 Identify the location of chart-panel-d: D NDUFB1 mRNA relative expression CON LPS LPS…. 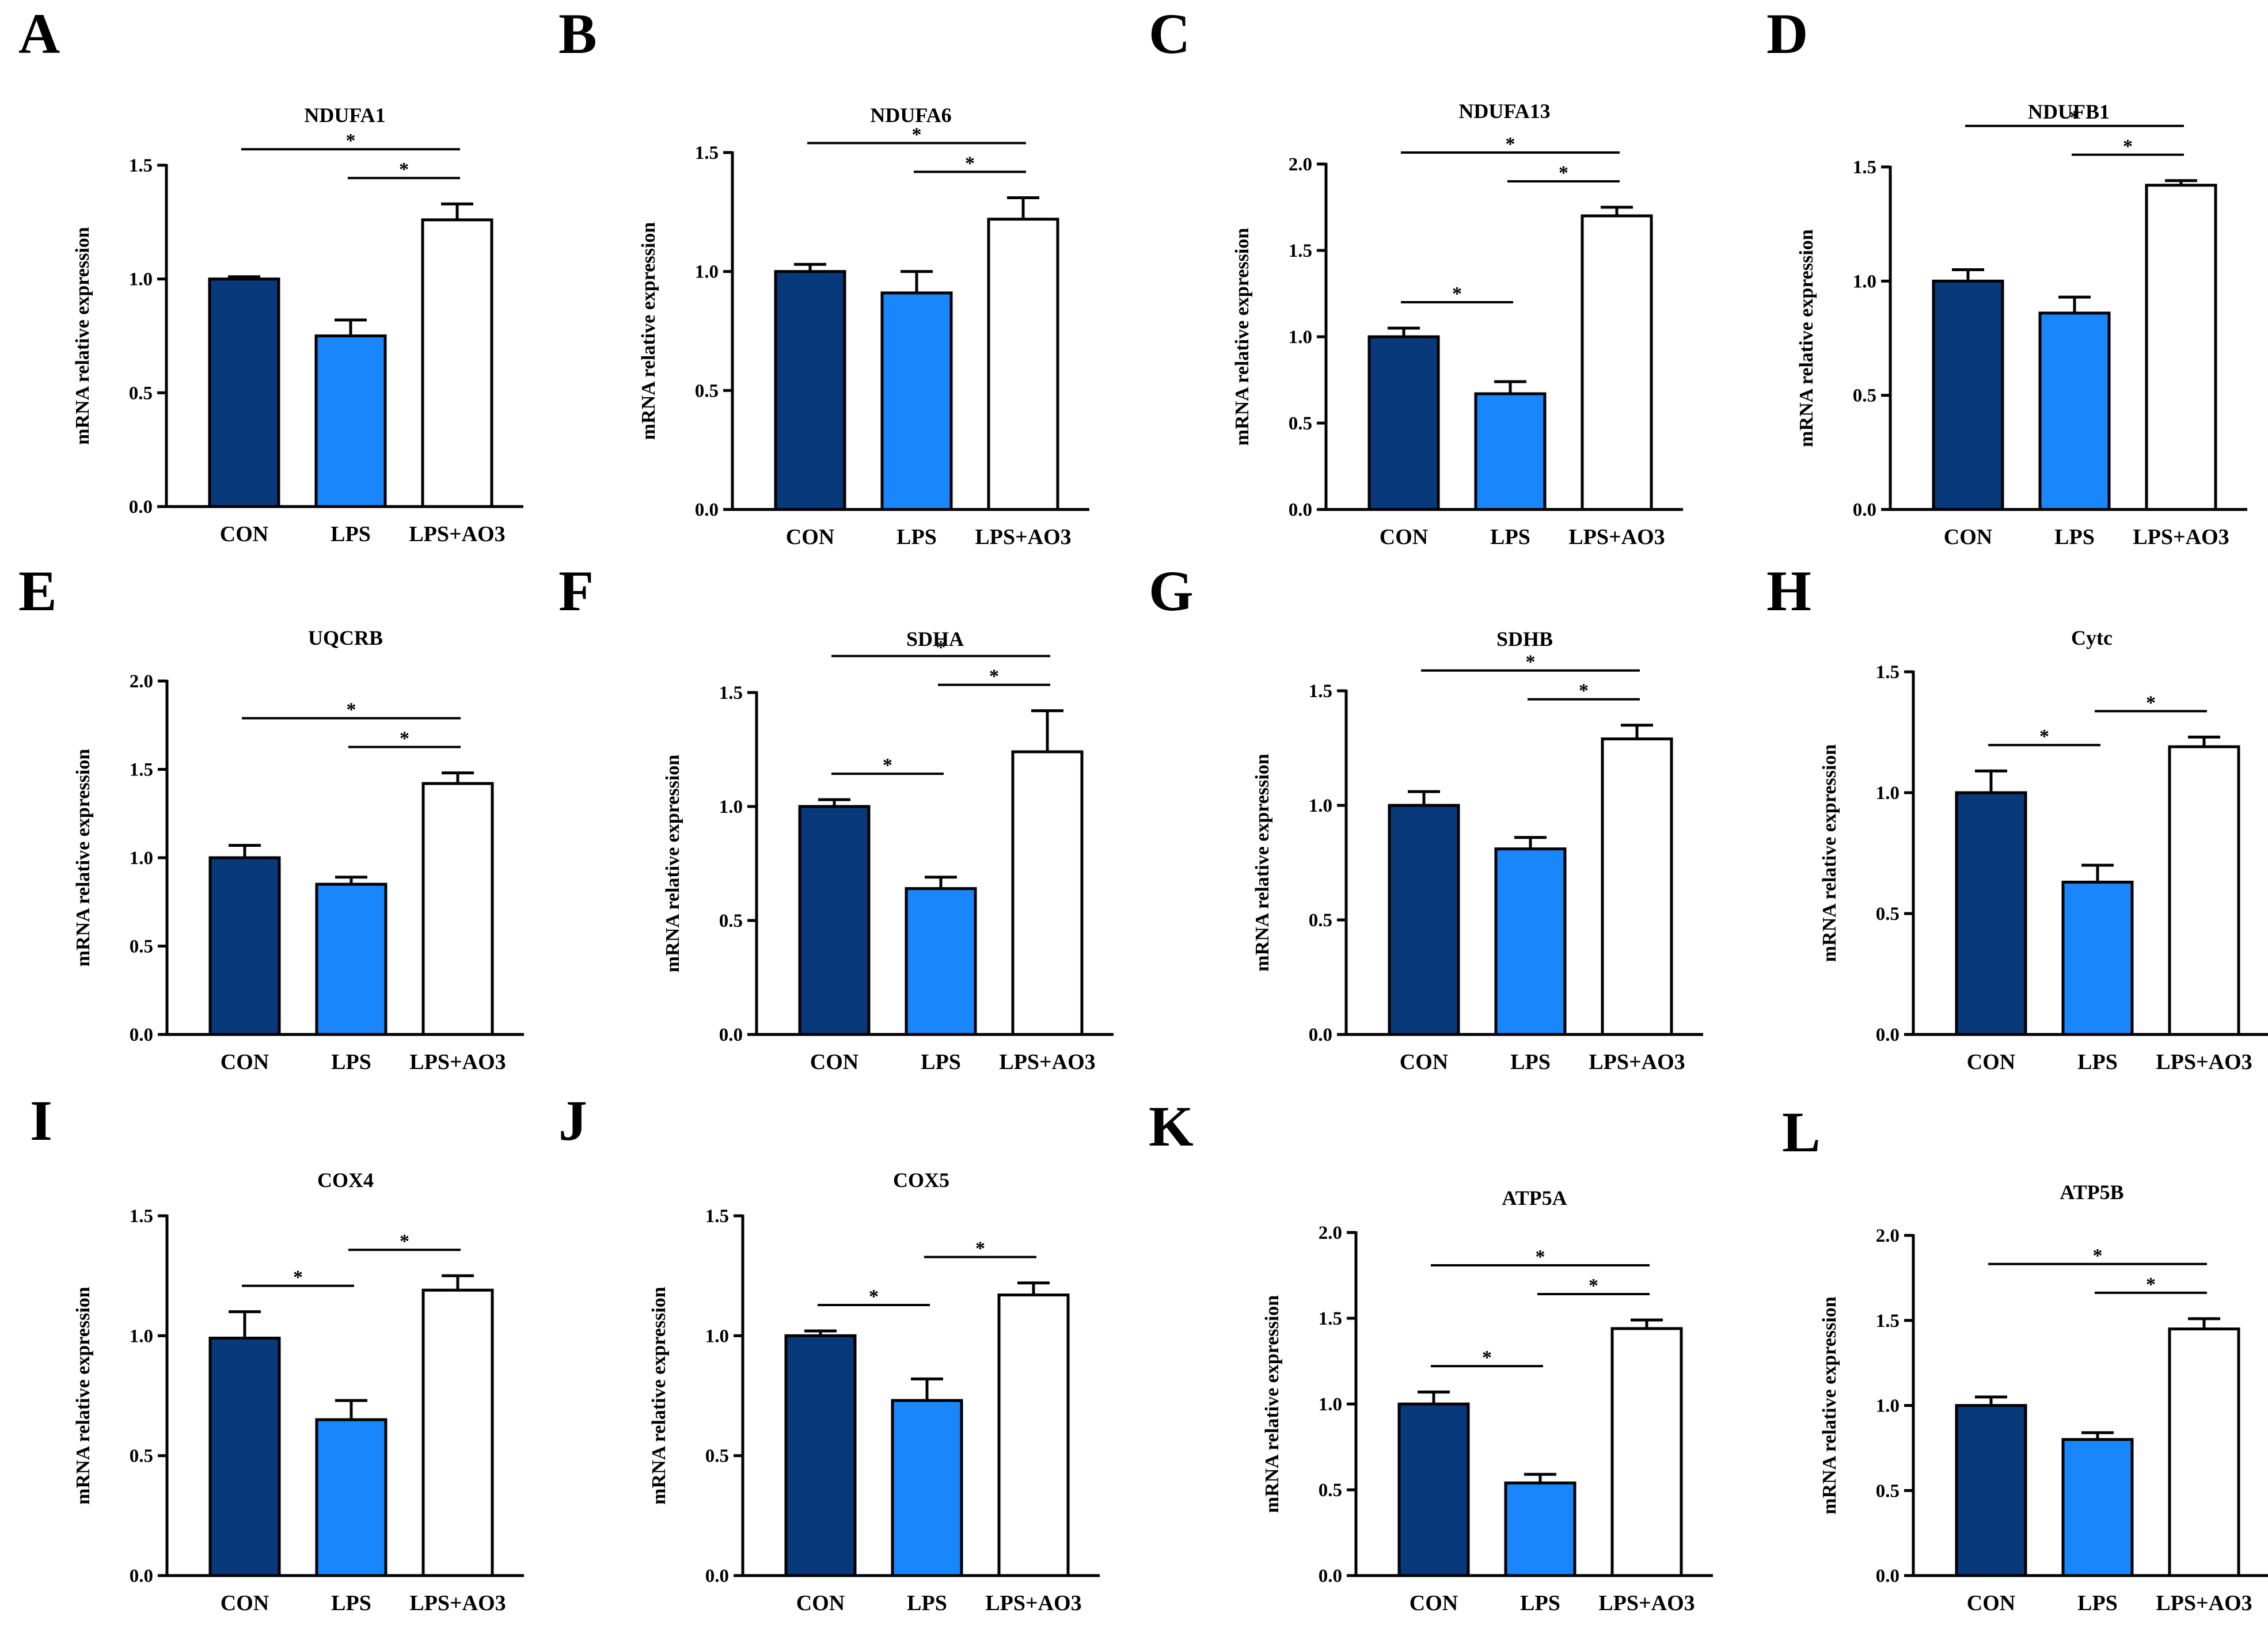
(2006, 275).